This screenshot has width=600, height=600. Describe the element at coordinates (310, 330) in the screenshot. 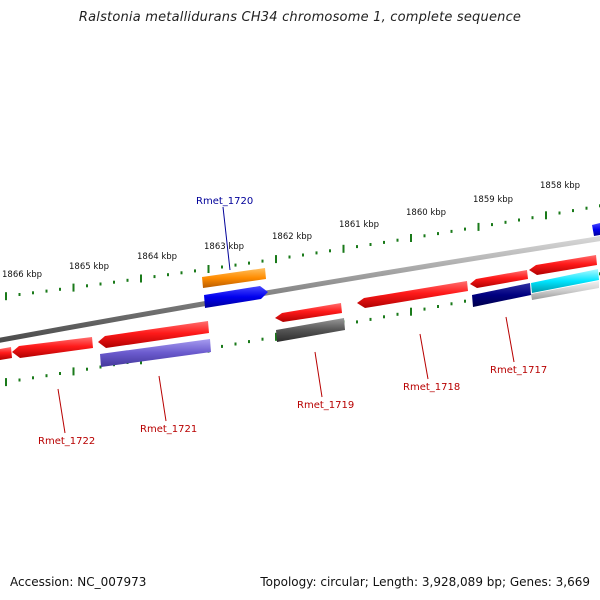

I see `gene-arrow-rmet-1719-gray` at that location.